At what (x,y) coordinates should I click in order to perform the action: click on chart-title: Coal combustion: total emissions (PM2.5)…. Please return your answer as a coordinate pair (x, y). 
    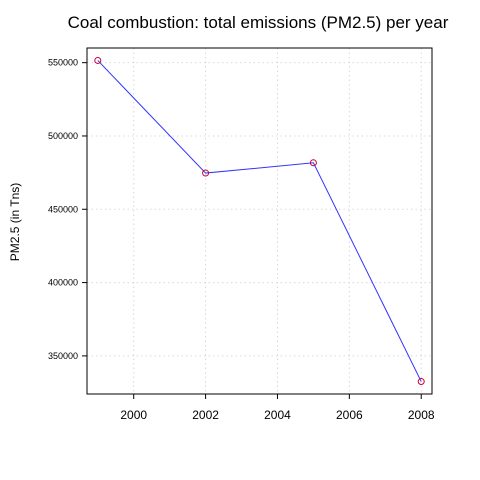
    Looking at the image, I should click on (258, 22).